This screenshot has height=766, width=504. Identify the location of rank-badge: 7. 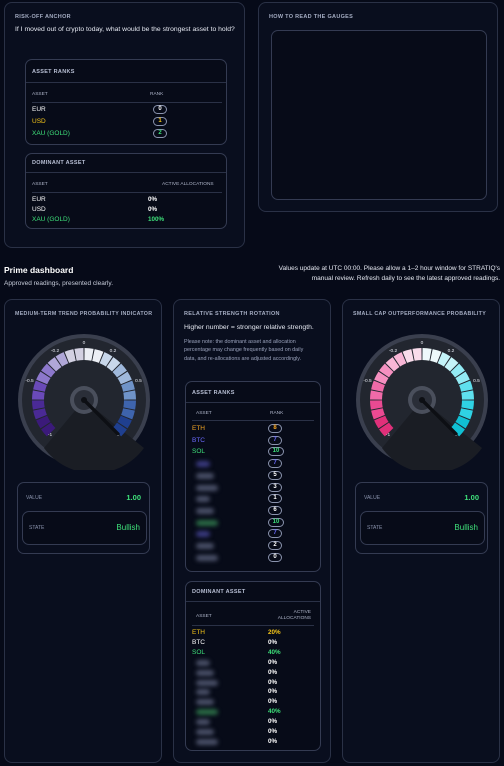
(275, 440).